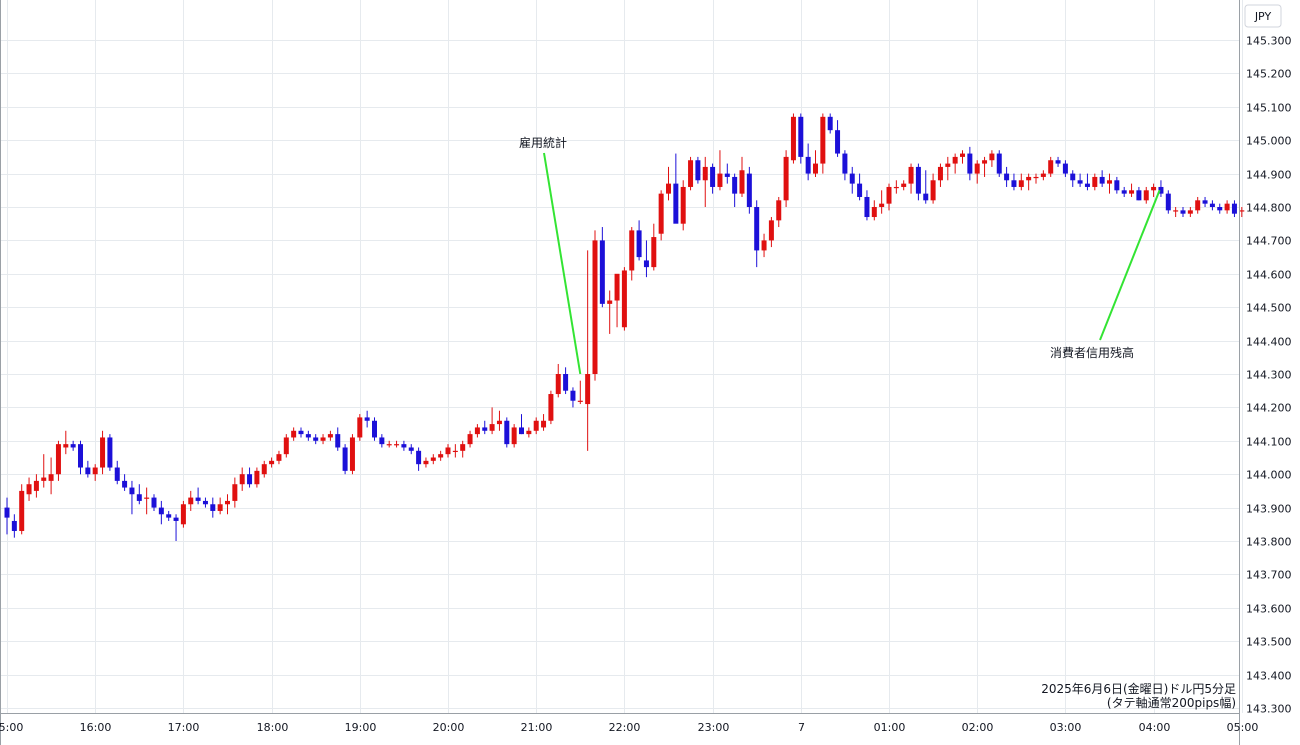 This screenshot has width=1300, height=745. I want to click on y-tick-label: 143.800, so click(1269, 542).